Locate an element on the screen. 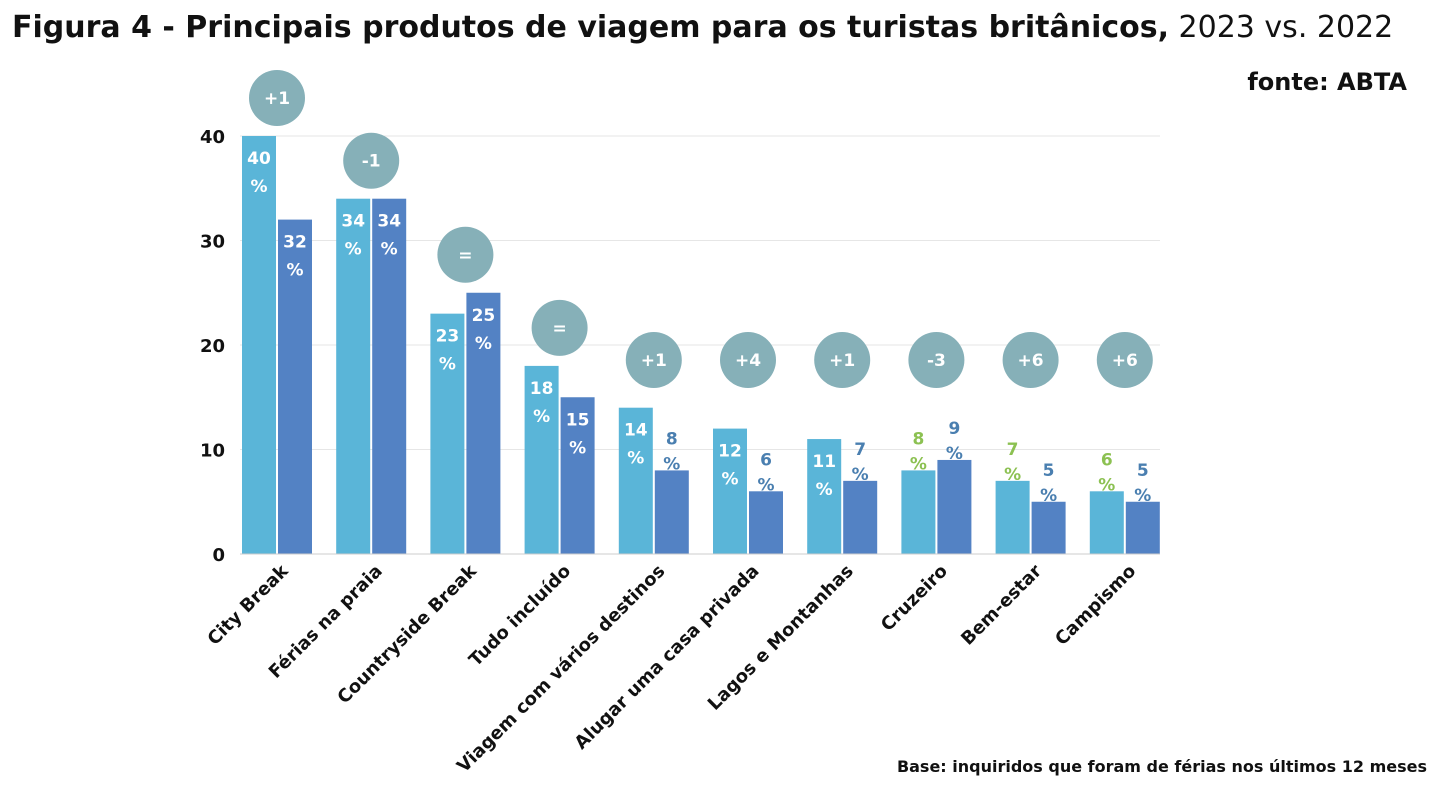 The image size is (1441, 802). data-label-2022: 15 is located at coordinates (578, 420).